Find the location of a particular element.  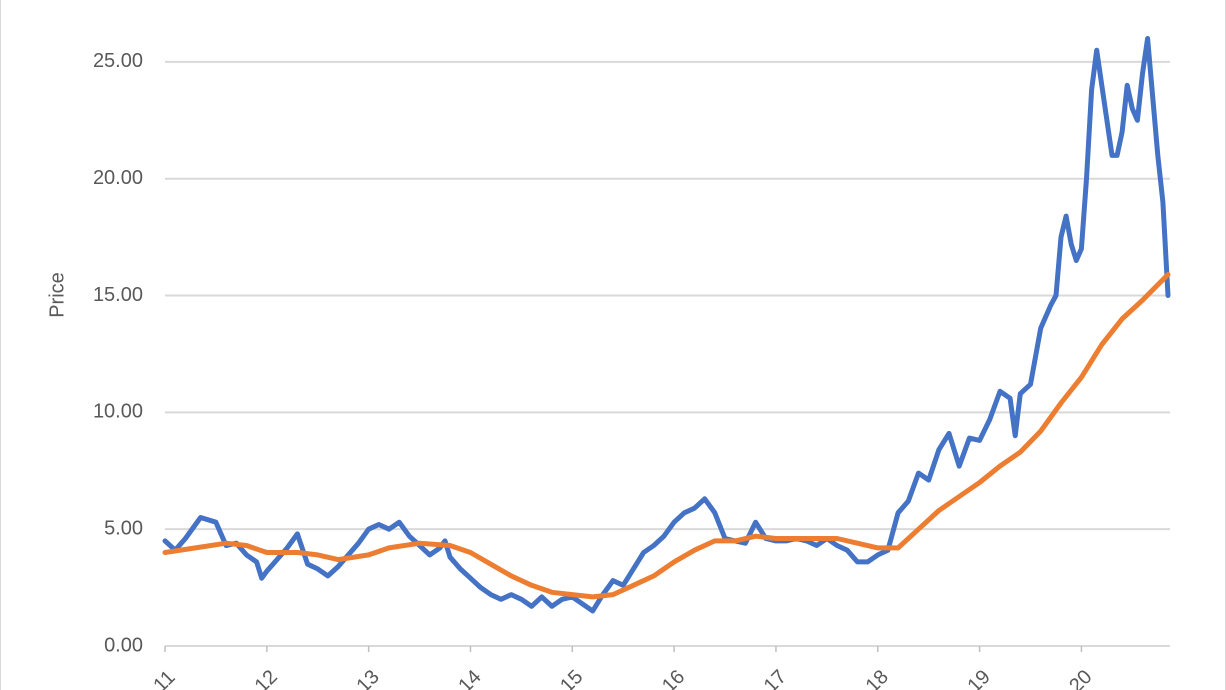

x-tick-label: 14 is located at coordinates (469, 678).